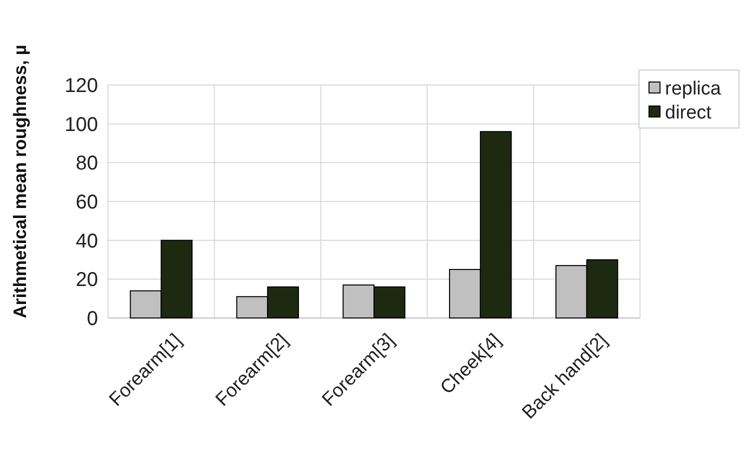 This screenshot has height=462, width=745. I want to click on y-tick-label: 0, so click(92, 319).